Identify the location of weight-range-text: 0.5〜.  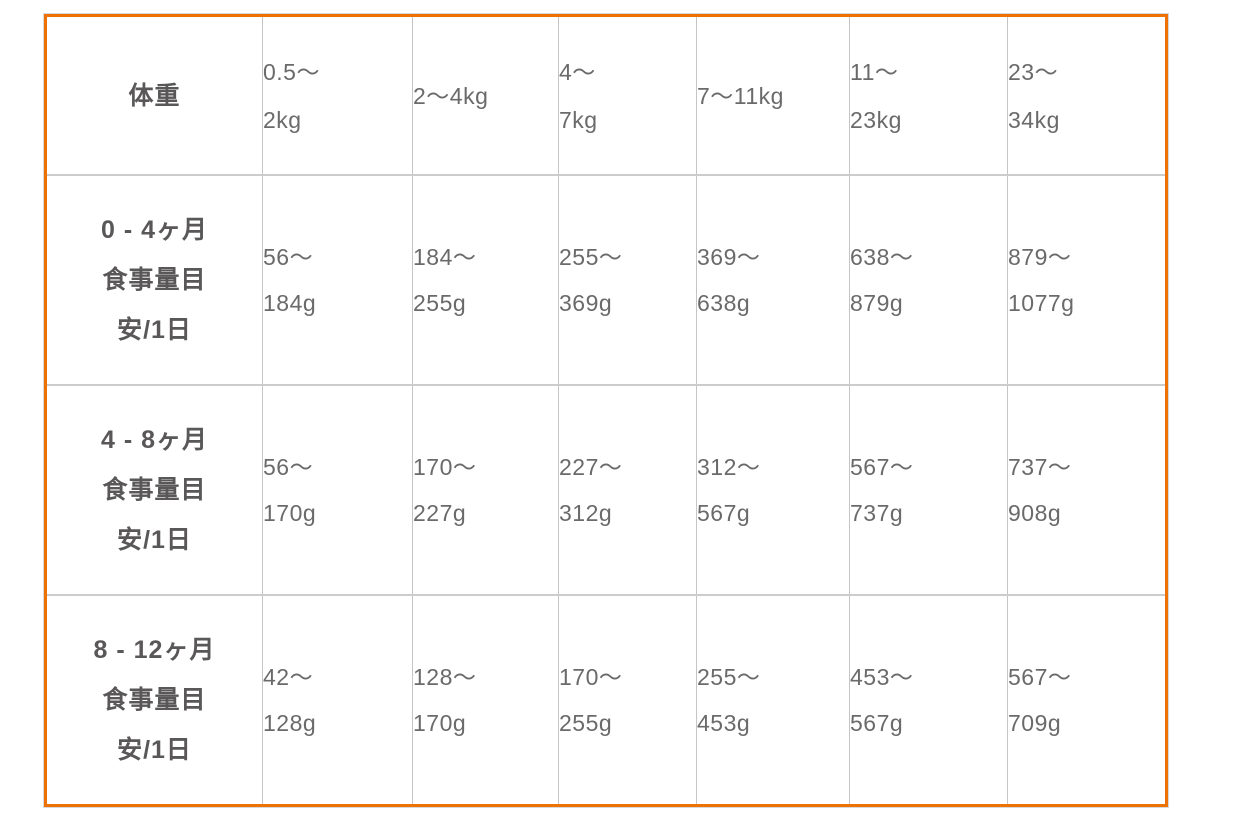
(291, 71).